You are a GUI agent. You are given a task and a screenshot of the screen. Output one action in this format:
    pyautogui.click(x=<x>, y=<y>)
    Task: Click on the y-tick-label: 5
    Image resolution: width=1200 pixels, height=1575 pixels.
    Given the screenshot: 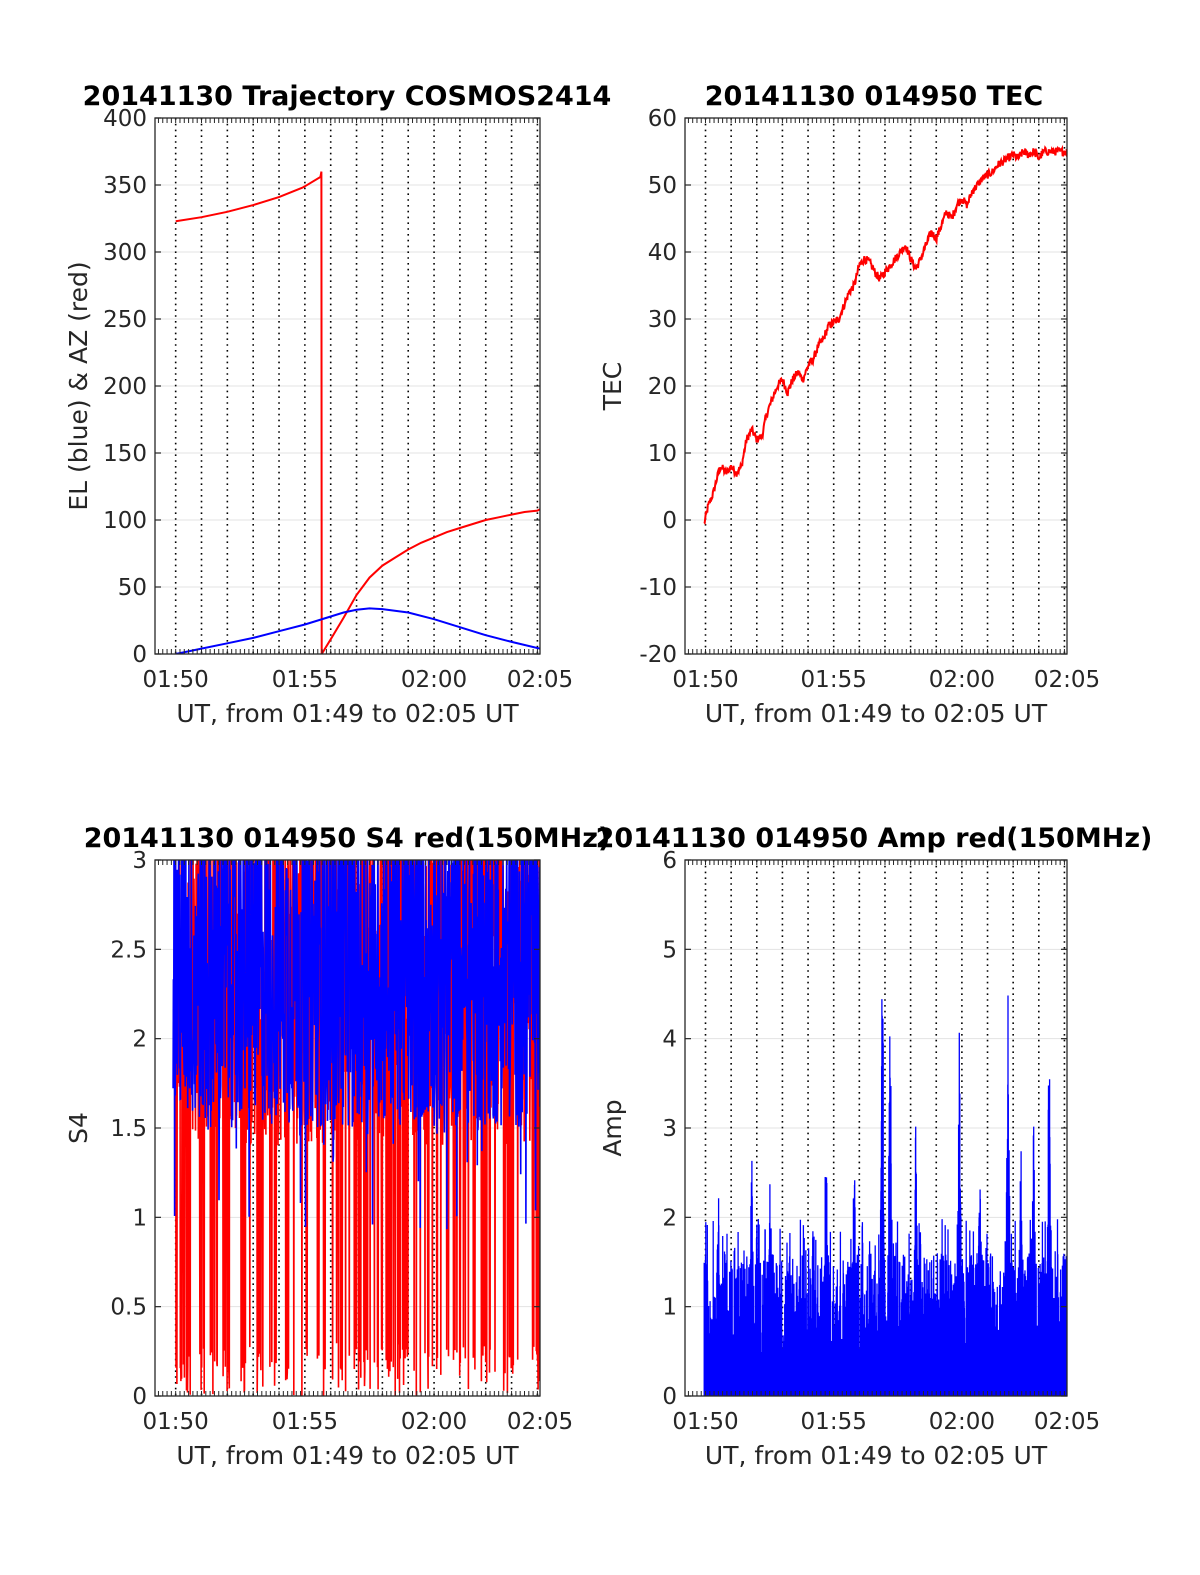 What is the action you would take?
    pyautogui.click(x=669, y=950)
    